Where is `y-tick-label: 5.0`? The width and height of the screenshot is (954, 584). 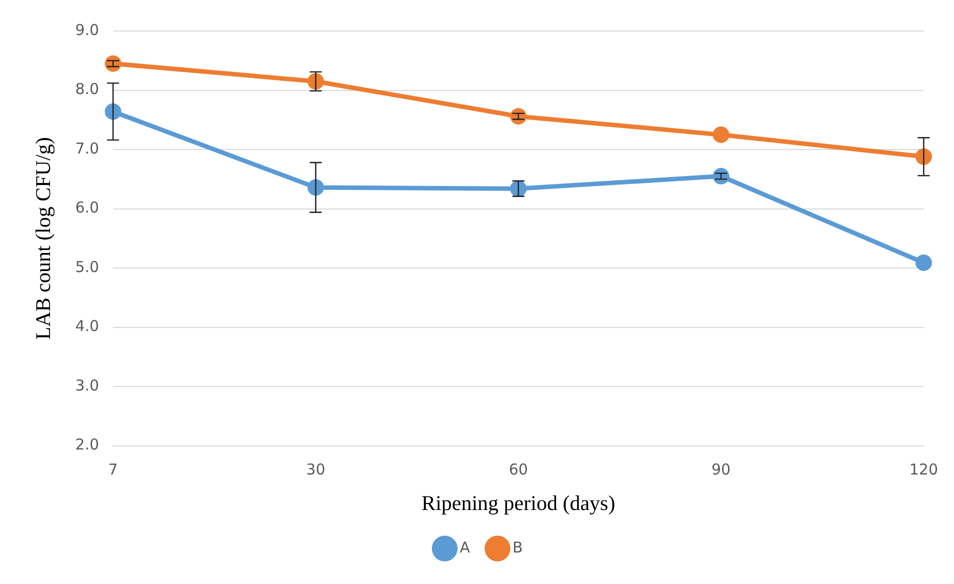 y-tick-label: 5.0 is located at coordinates (87, 267).